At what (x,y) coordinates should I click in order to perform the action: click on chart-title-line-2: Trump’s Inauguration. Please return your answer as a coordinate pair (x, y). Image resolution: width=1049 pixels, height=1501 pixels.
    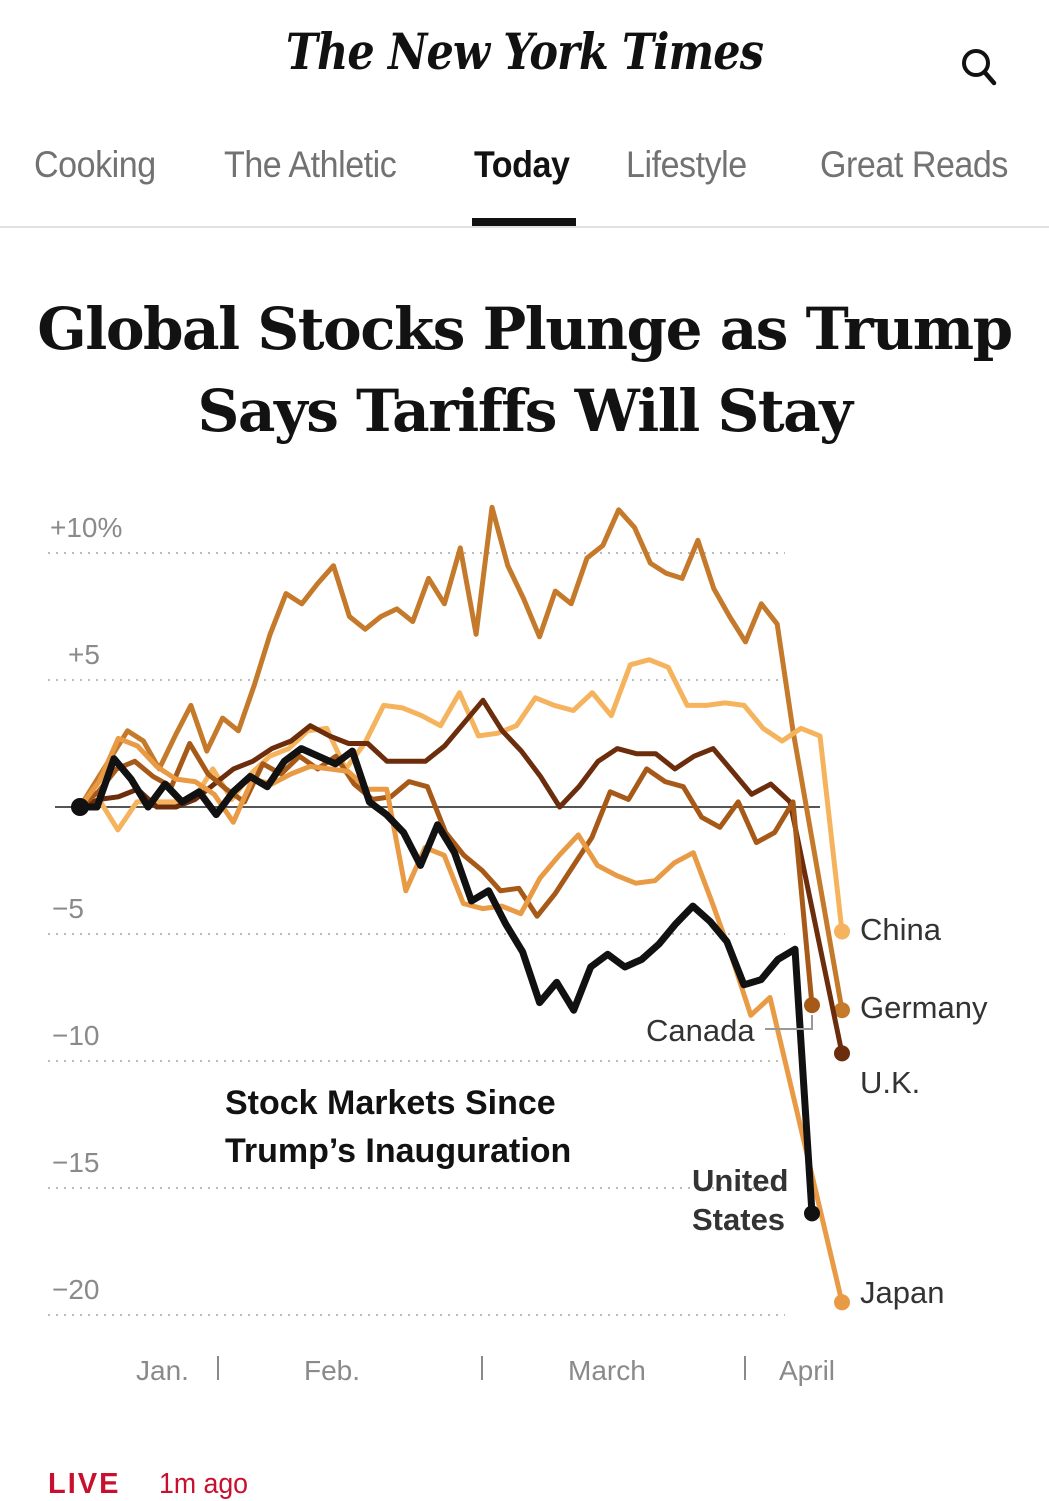
    Looking at the image, I should click on (398, 1151).